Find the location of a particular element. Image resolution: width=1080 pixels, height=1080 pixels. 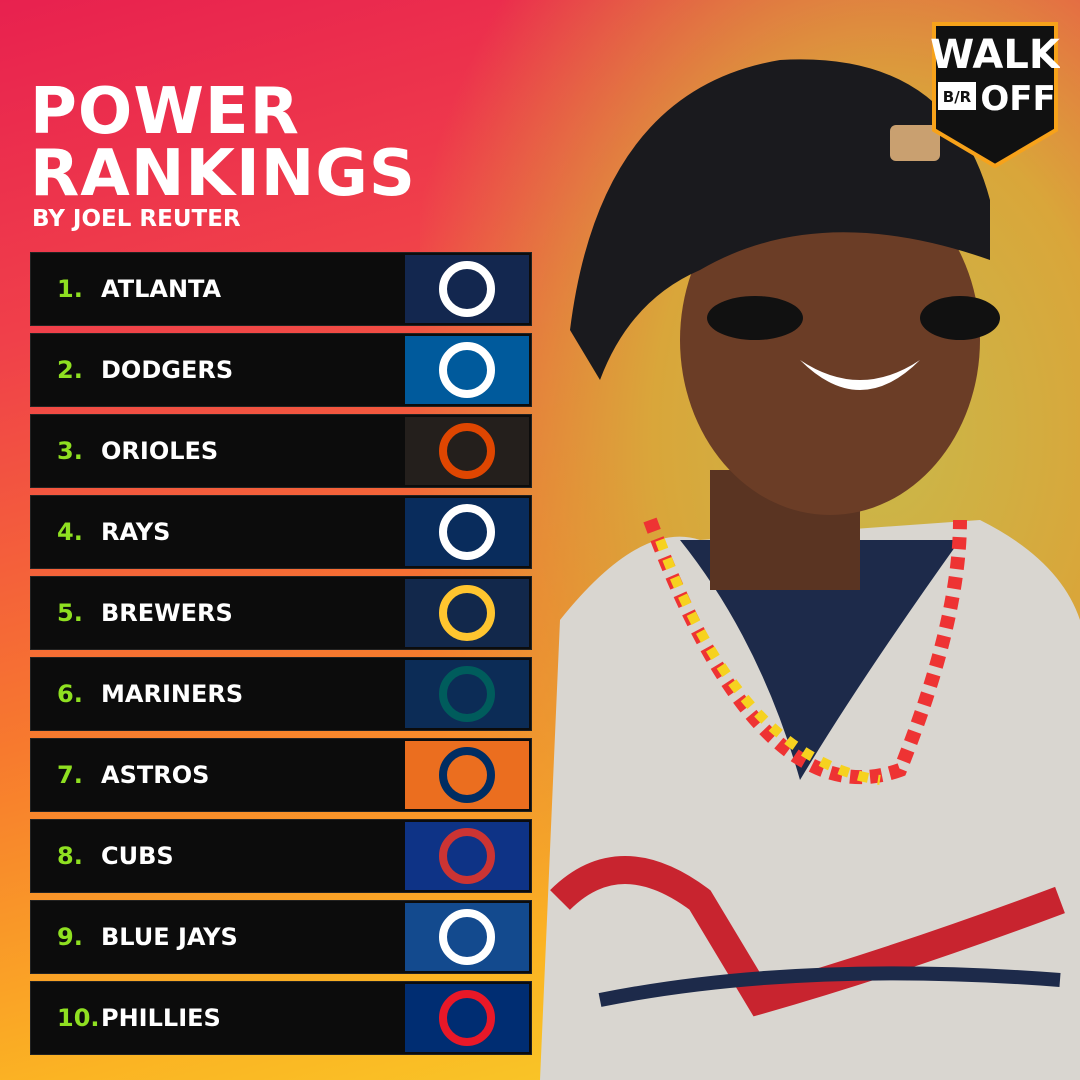

ranking-row: 3. ORIOLES is located at coordinates (281, 451).